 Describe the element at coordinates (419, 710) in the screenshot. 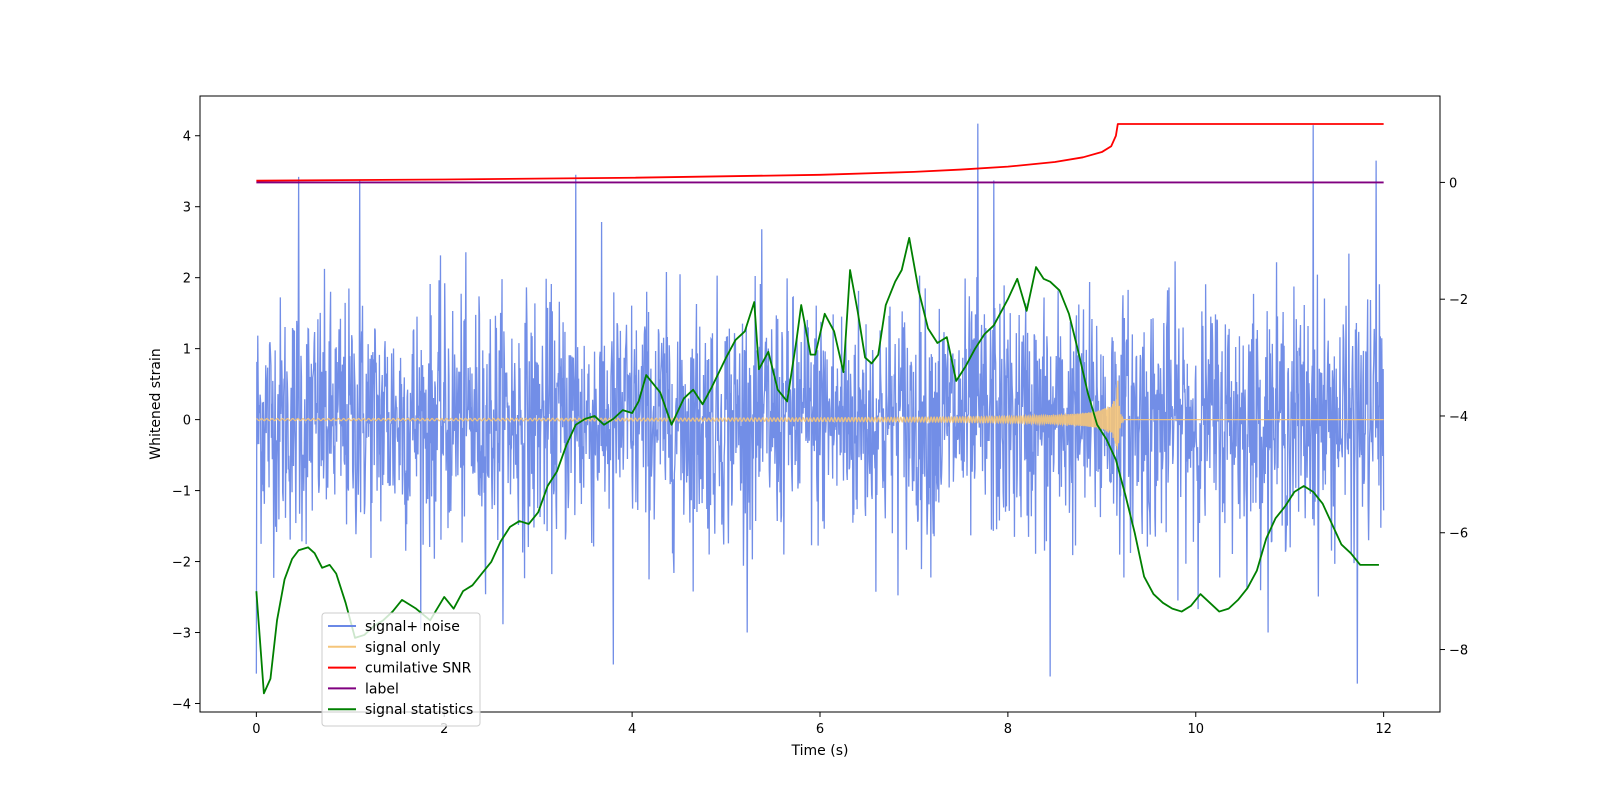

I see `legend-label: signal statistics` at that location.